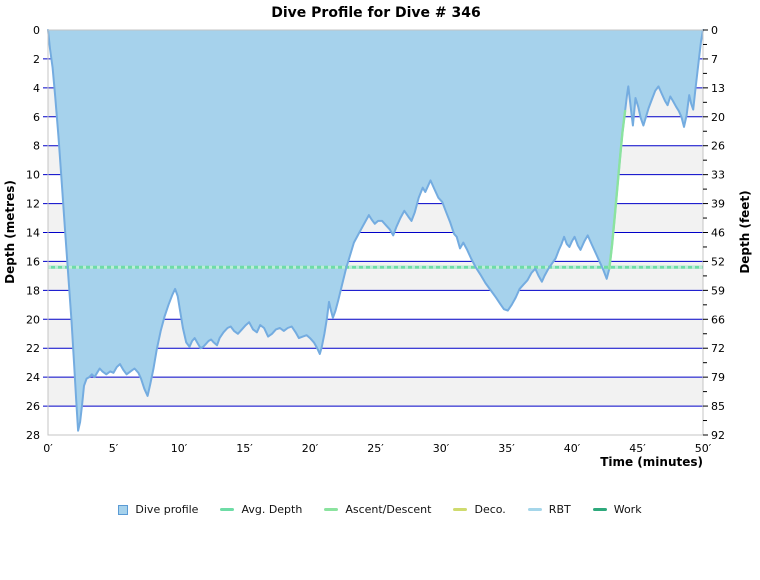 The width and height of the screenshot is (760, 580). I want to click on x-tick-label: 35′, so click(506, 448).